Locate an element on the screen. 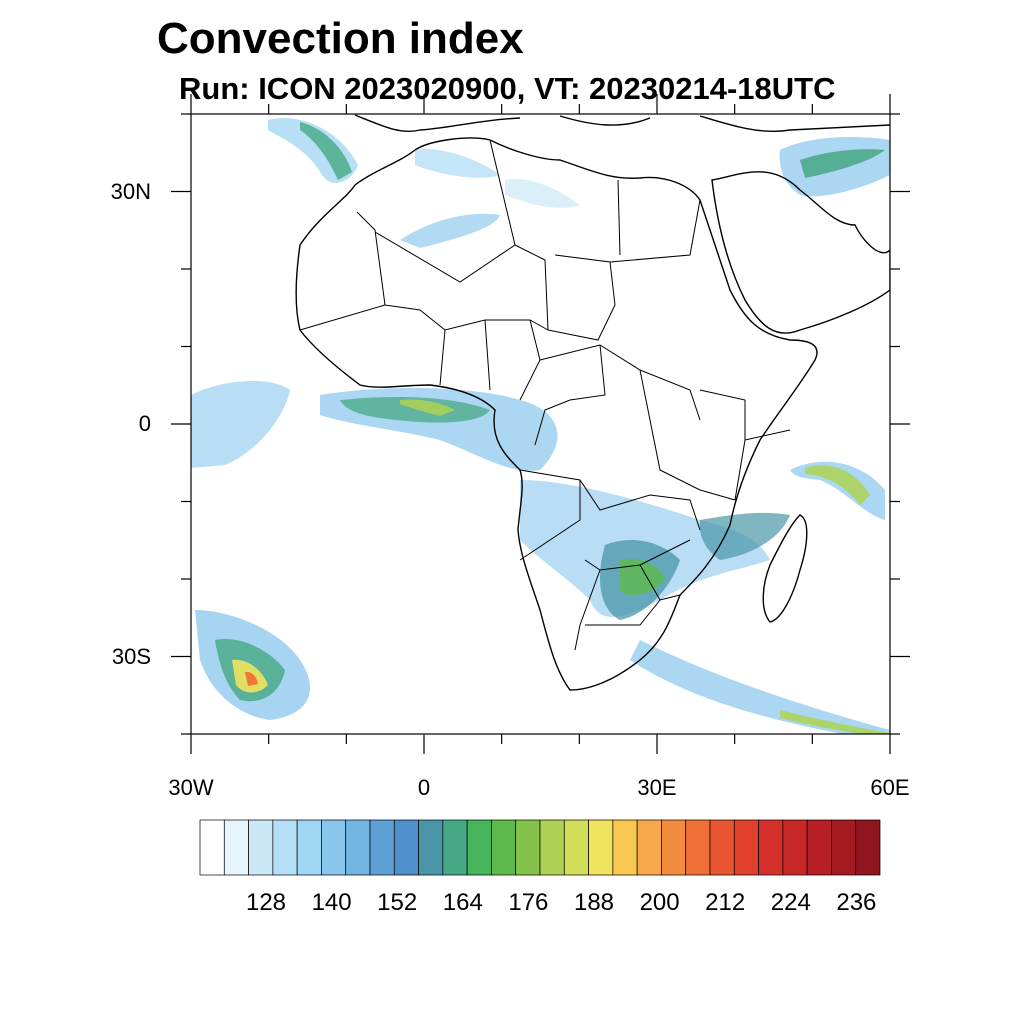 The image size is (1024, 1024). lon-label: 60E is located at coordinates (890, 787).